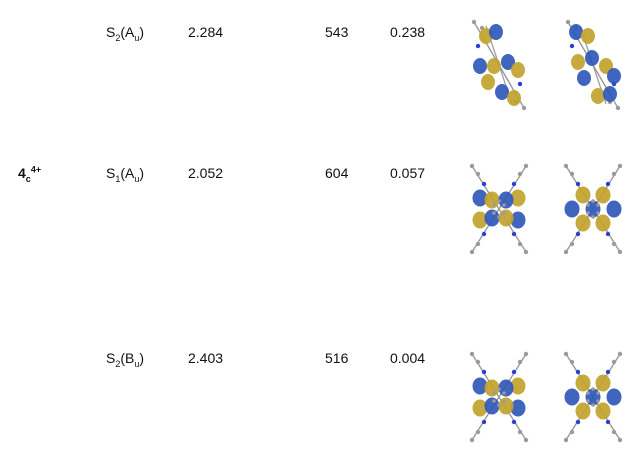  I want to click on wavelength: 516, so click(337, 358).